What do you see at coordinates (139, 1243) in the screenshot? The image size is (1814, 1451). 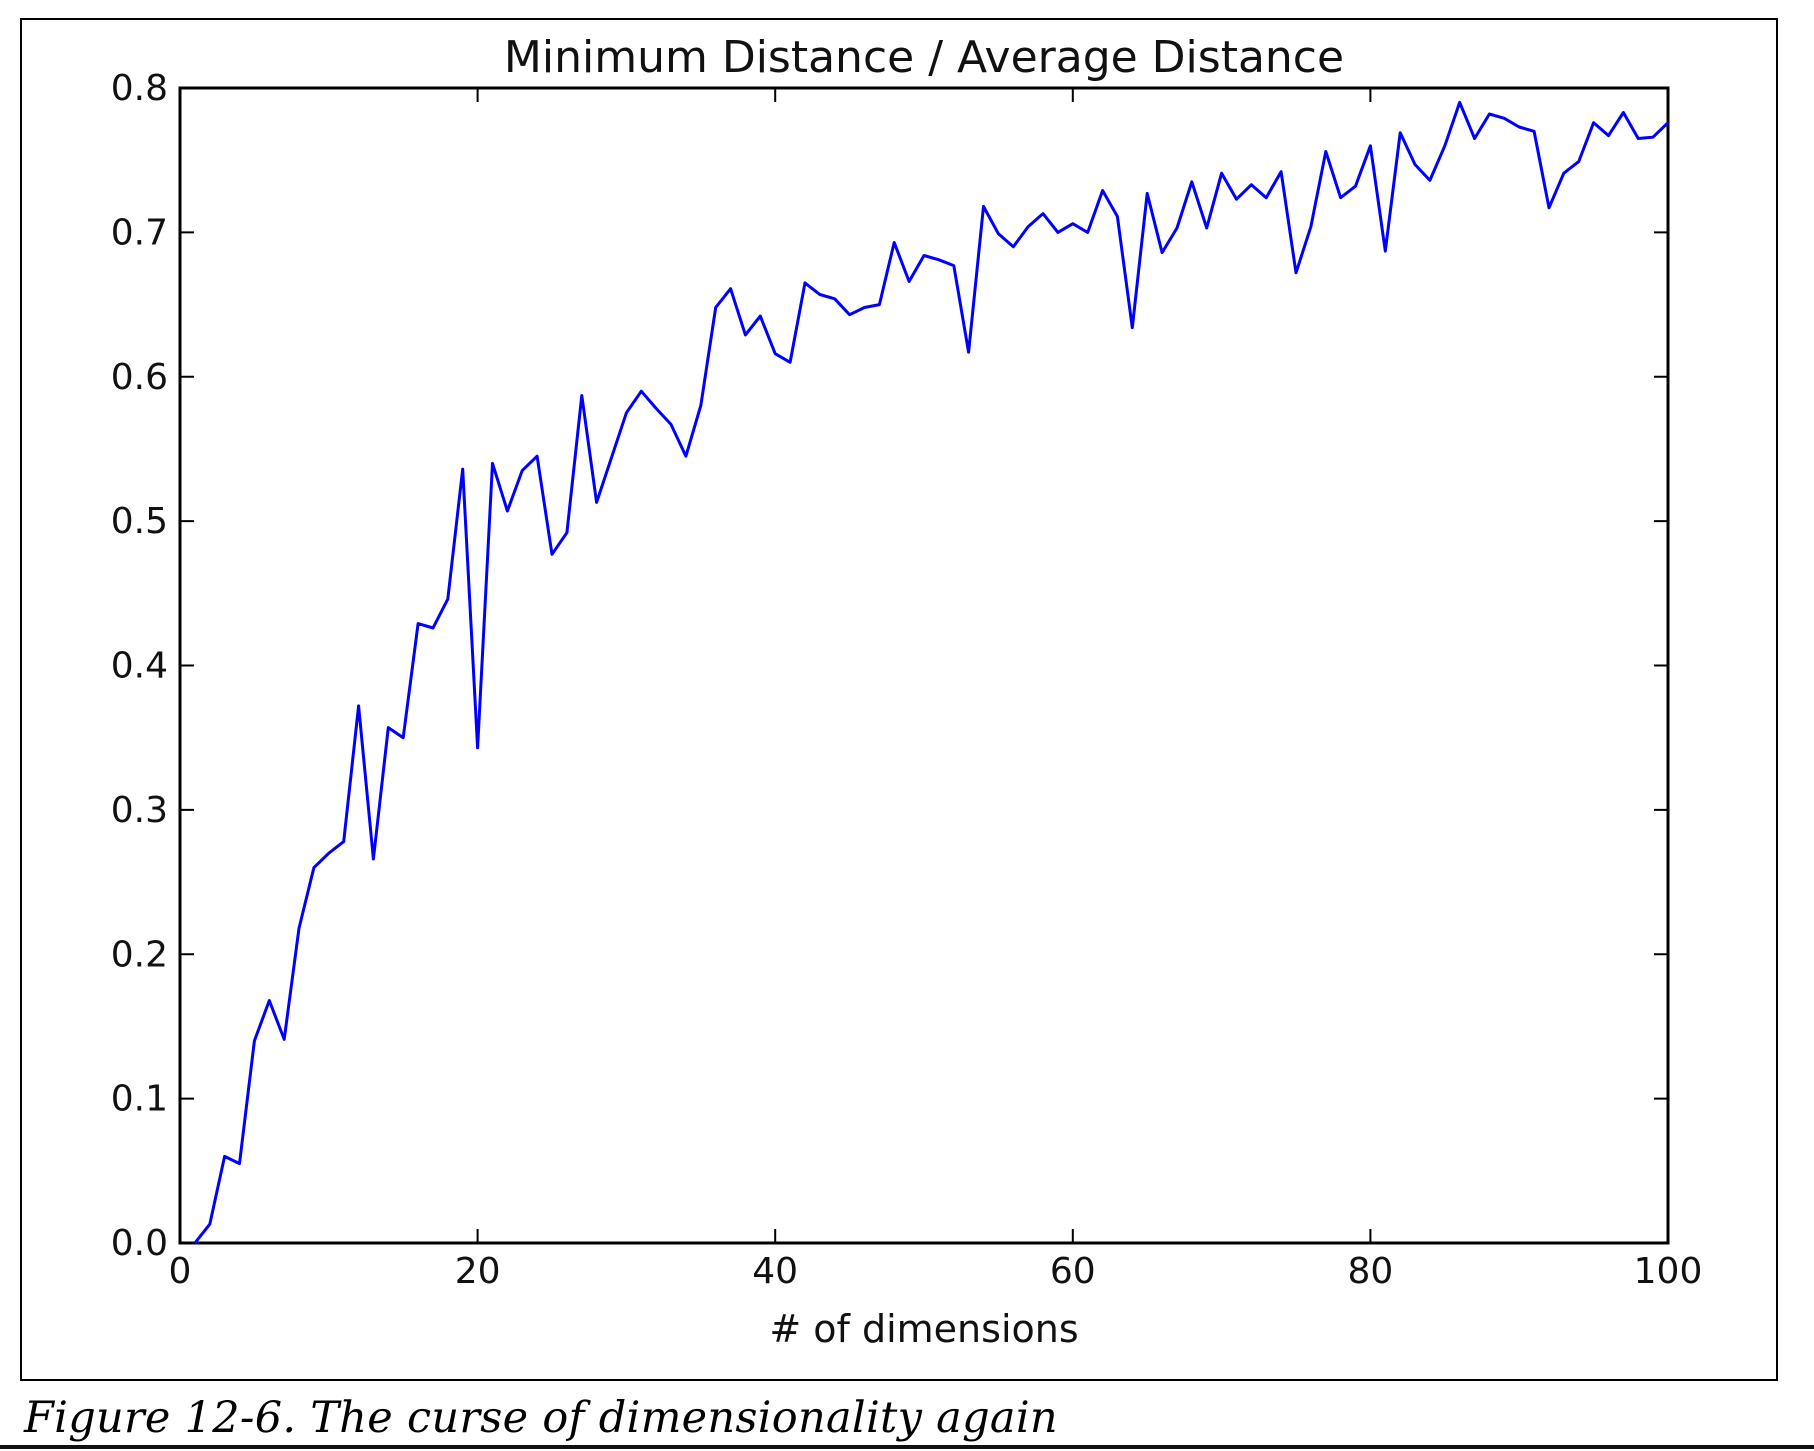 I see `y-tick-label: 0.0` at bounding box center [139, 1243].